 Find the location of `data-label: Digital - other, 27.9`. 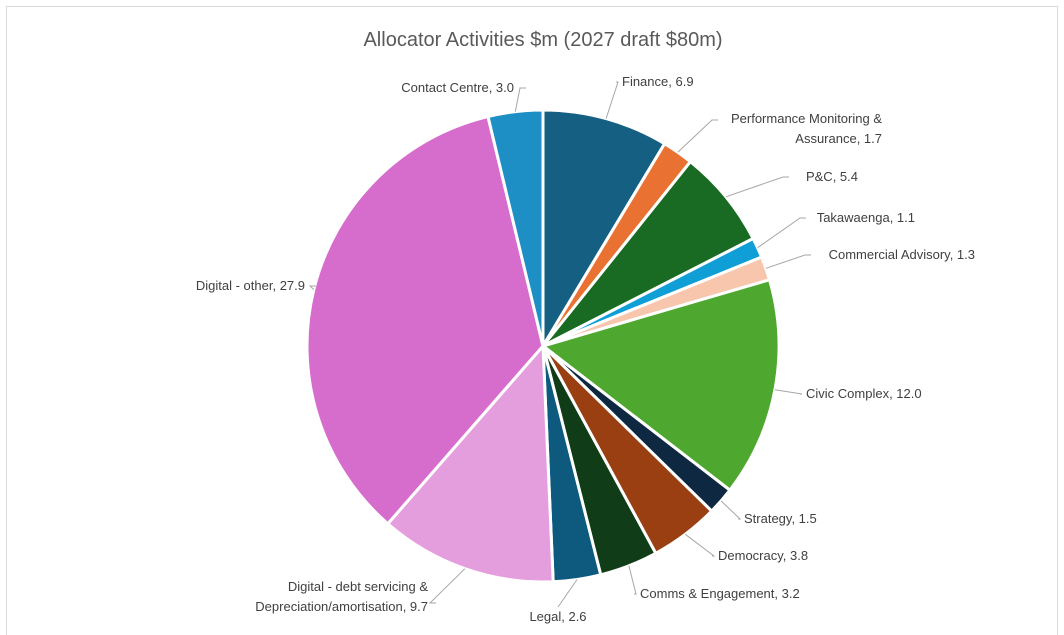

data-label: Digital - other, 27.9 is located at coordinates (250, 285).